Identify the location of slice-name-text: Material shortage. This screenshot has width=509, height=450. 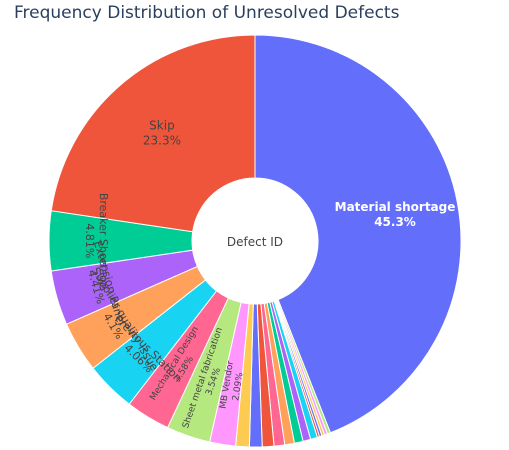
(395, 207).